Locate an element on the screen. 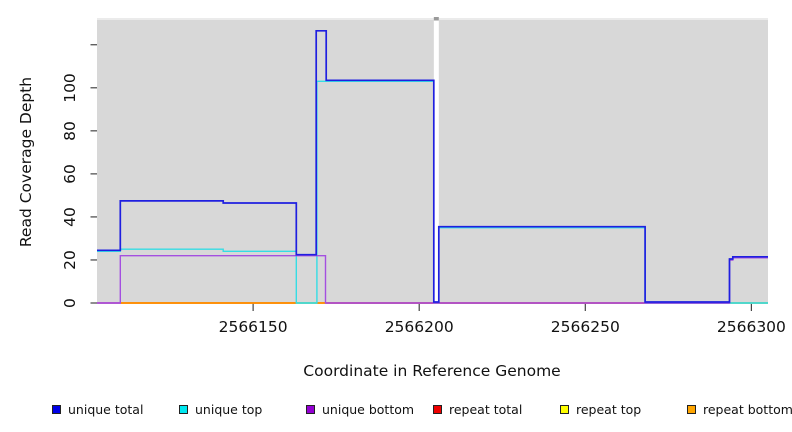 Image resolution: width=792 pixels, height=432 pixels. legend-item-unique-total: unique total is located at coordinates (98, 409).